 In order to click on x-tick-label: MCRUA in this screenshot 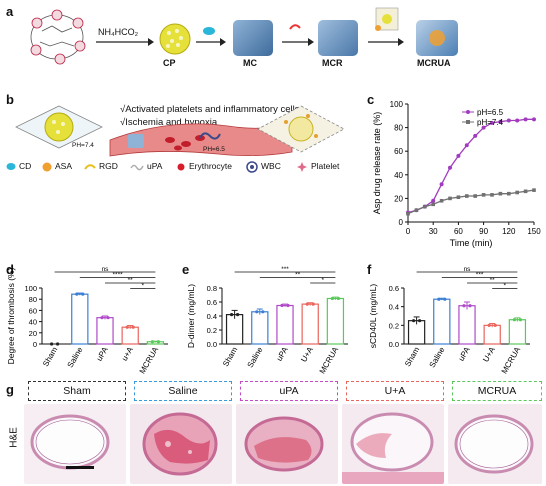, I will do `click(149, 360)`.